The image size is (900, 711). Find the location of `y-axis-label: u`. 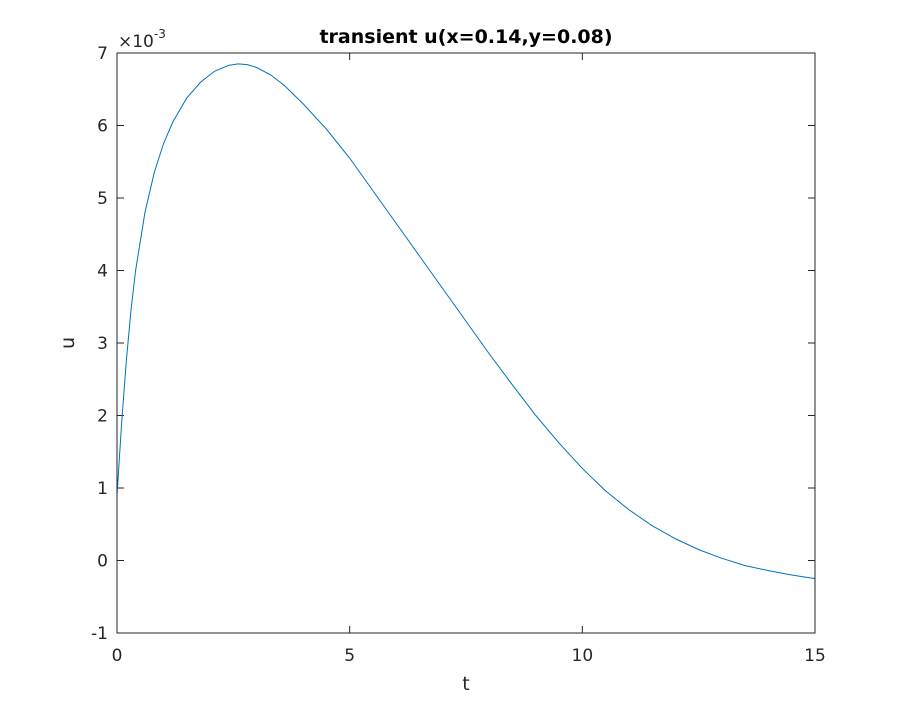

y-axis-label: u is located at coordinates (68, 343).